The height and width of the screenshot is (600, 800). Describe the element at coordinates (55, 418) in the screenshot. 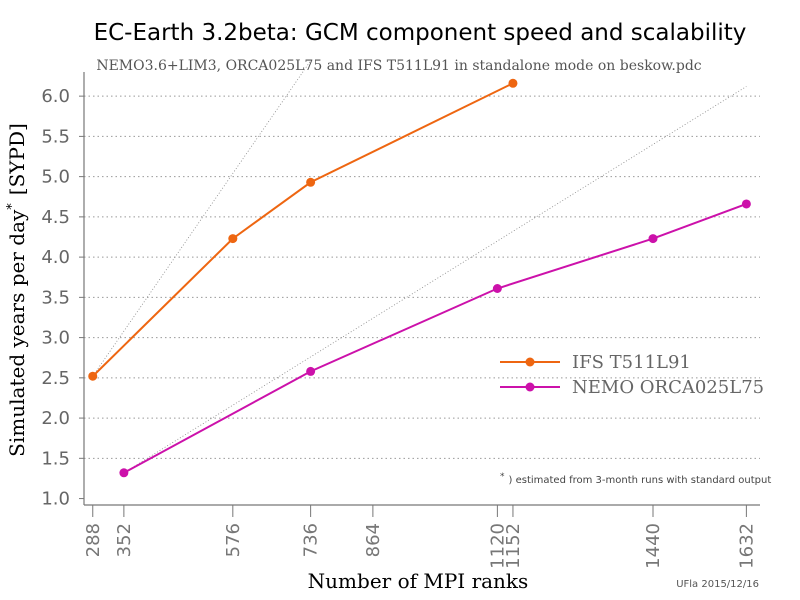

I see `y-tick-label: 2.0` at that location.